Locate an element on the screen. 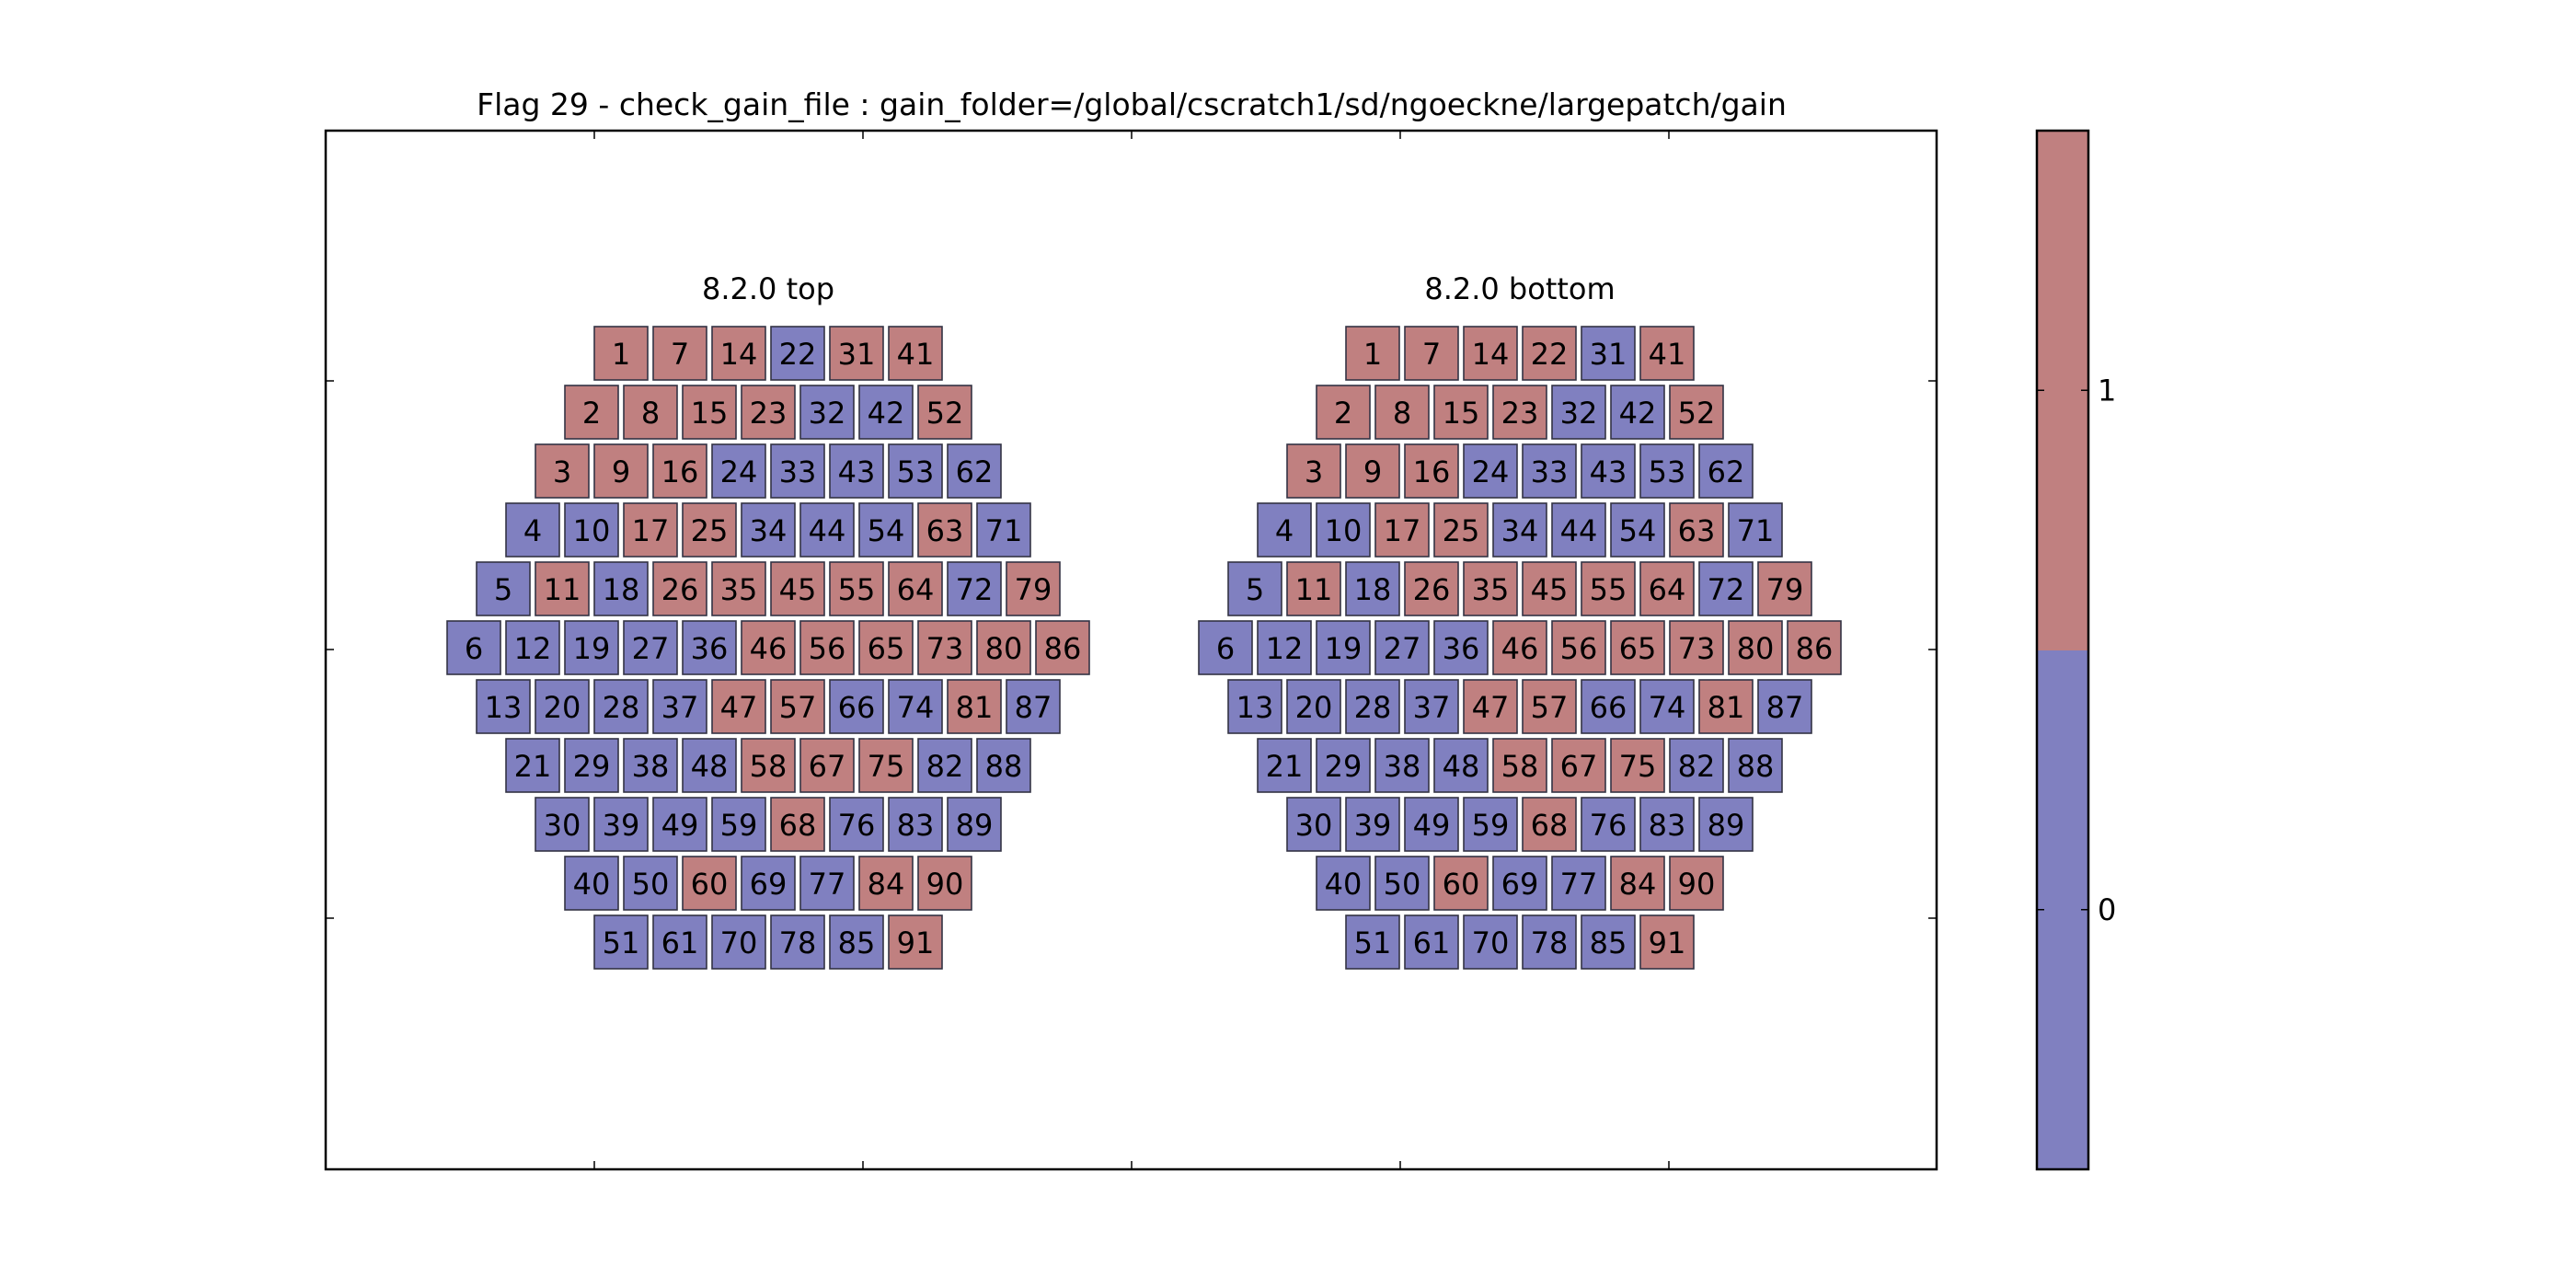 This screenshot has width=2576, height=1288. pixel-label-62: 62 is located at coordinates (1726, 471).